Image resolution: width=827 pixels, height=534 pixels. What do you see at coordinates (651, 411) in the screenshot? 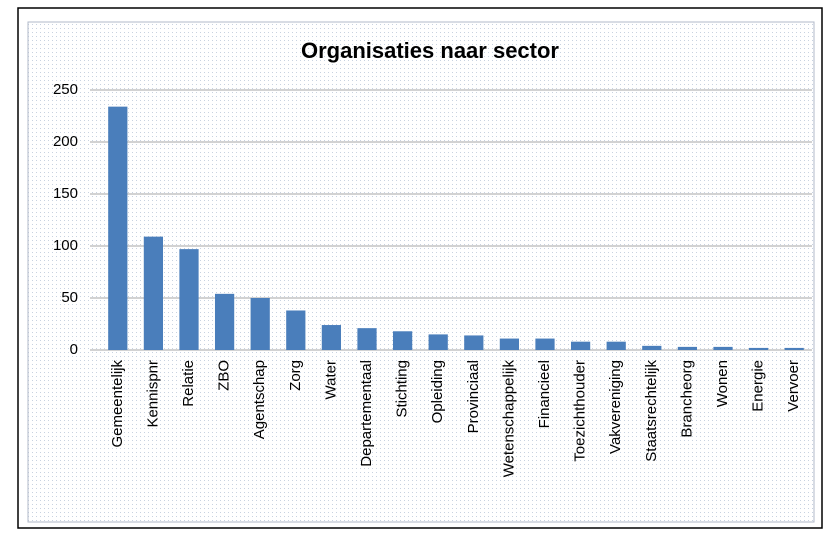
I see `x-tick-label: Staatsrechtelijk` at bounding box center [651, 411].